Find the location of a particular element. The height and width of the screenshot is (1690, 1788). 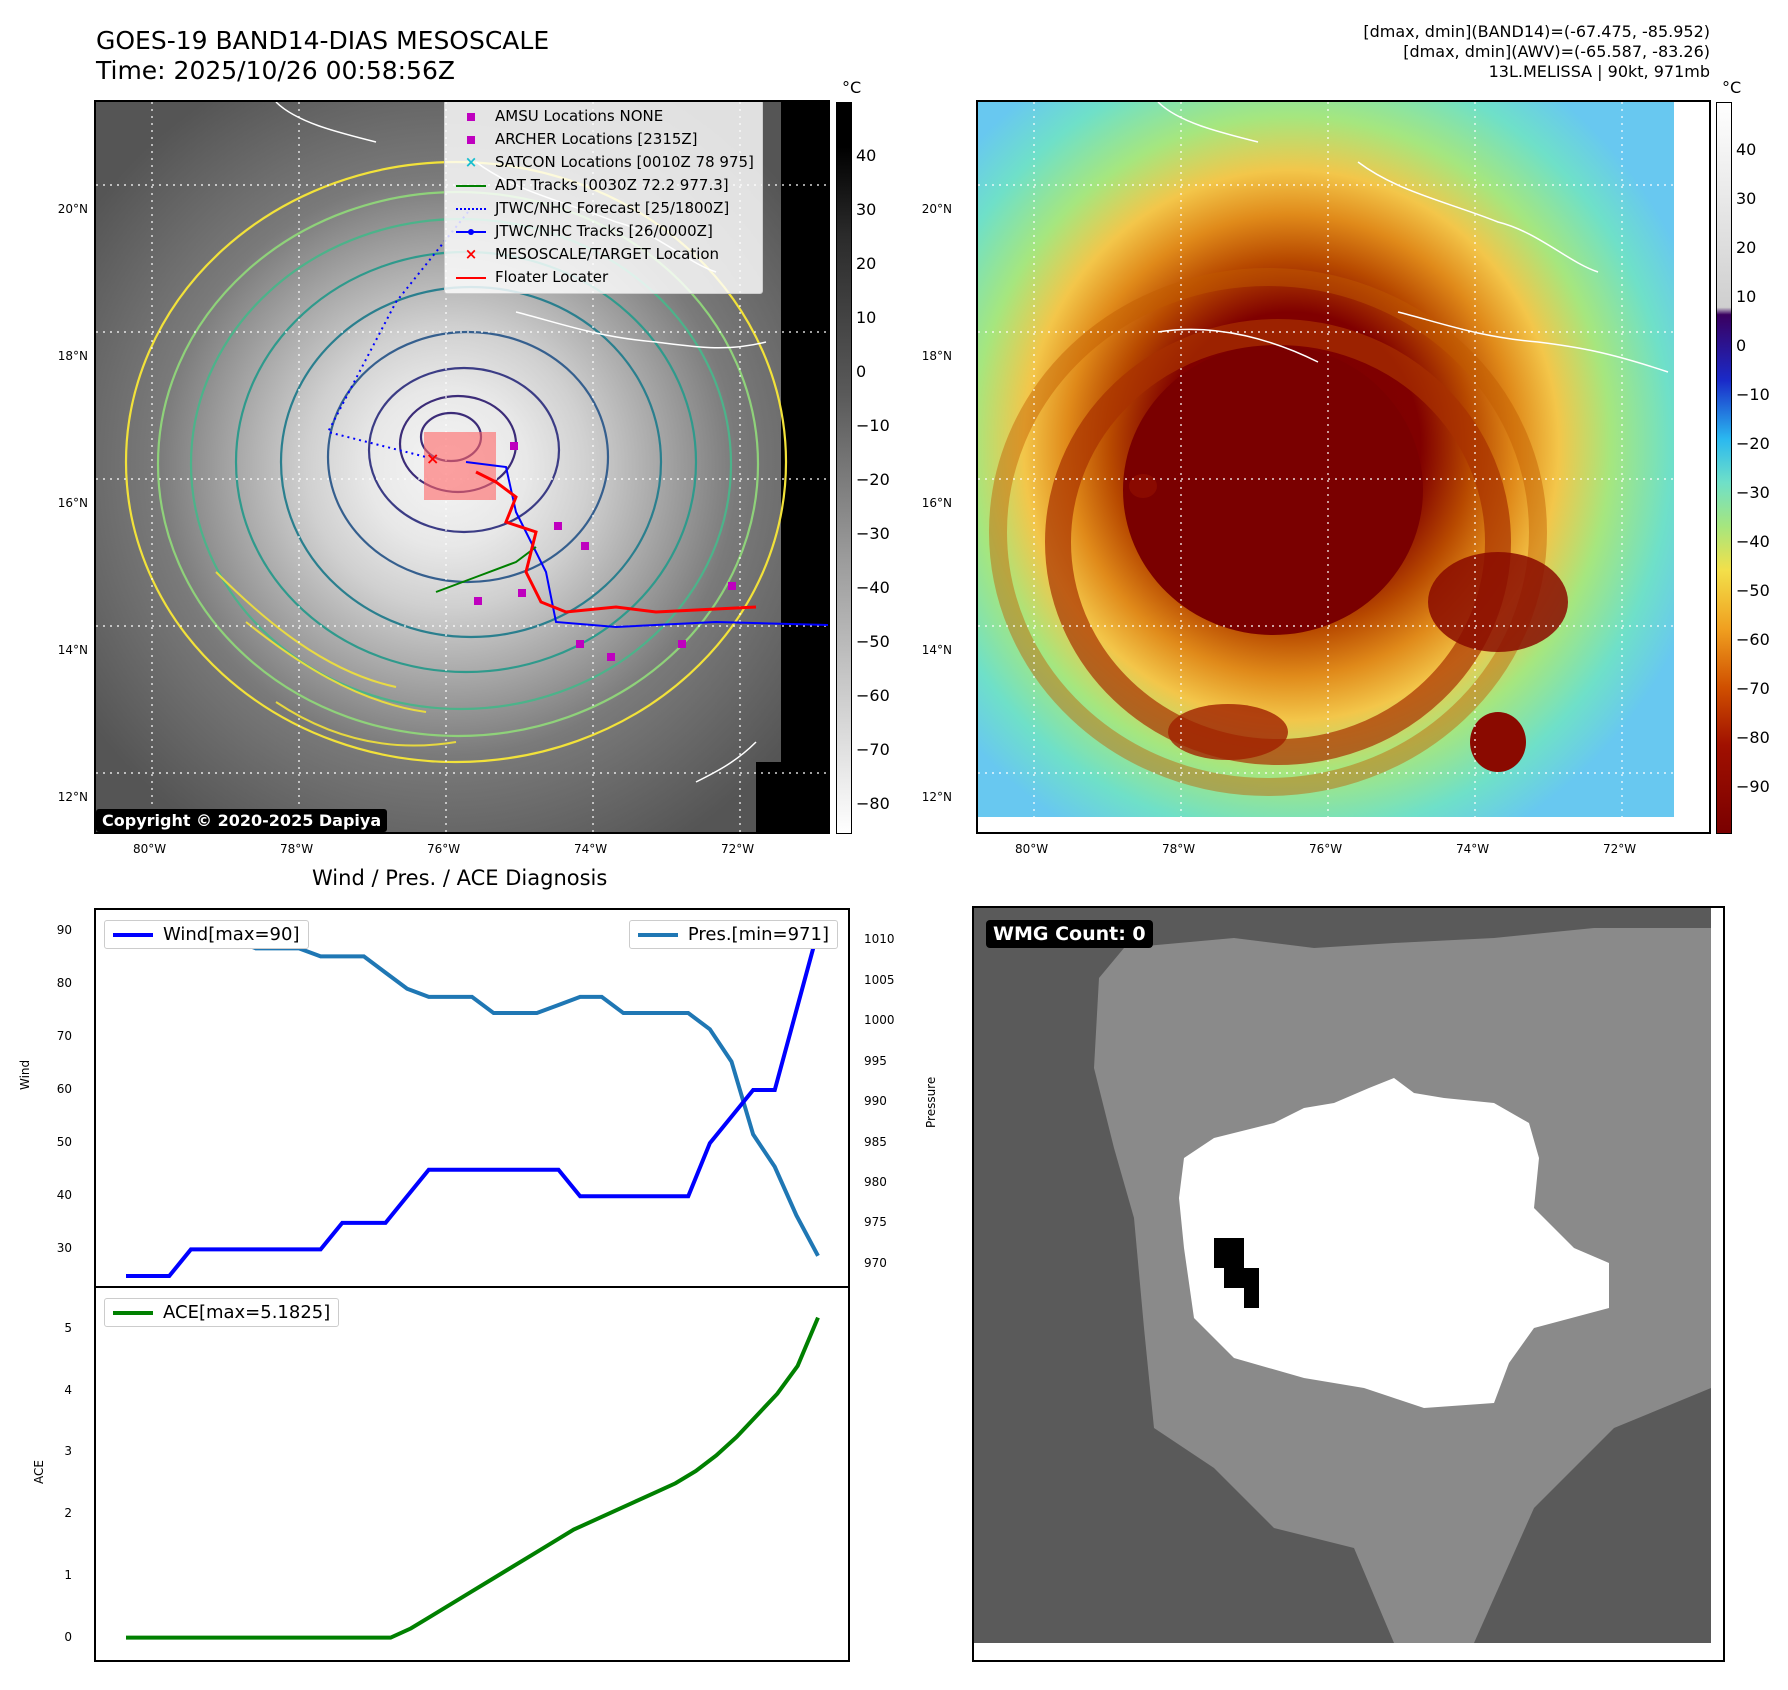

ir-lon-label: 74°W is located at coordinates (591, 849).